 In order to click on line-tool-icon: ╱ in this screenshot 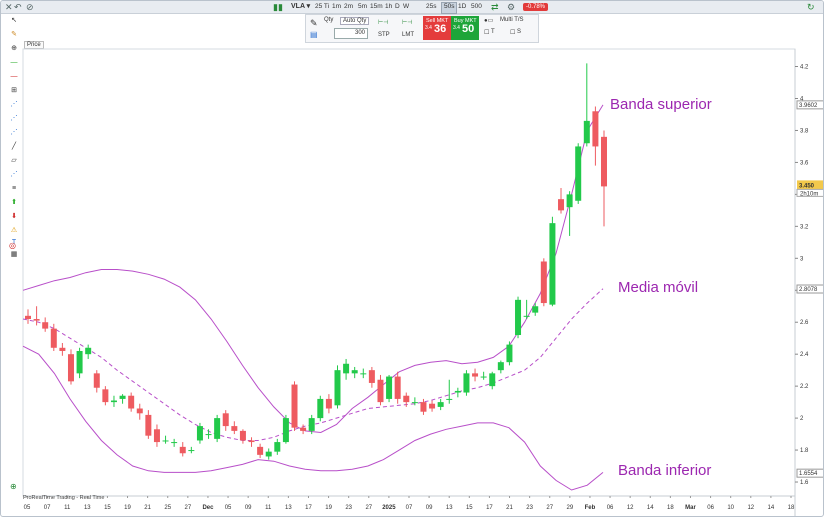, I will do `click(14, 146)`.